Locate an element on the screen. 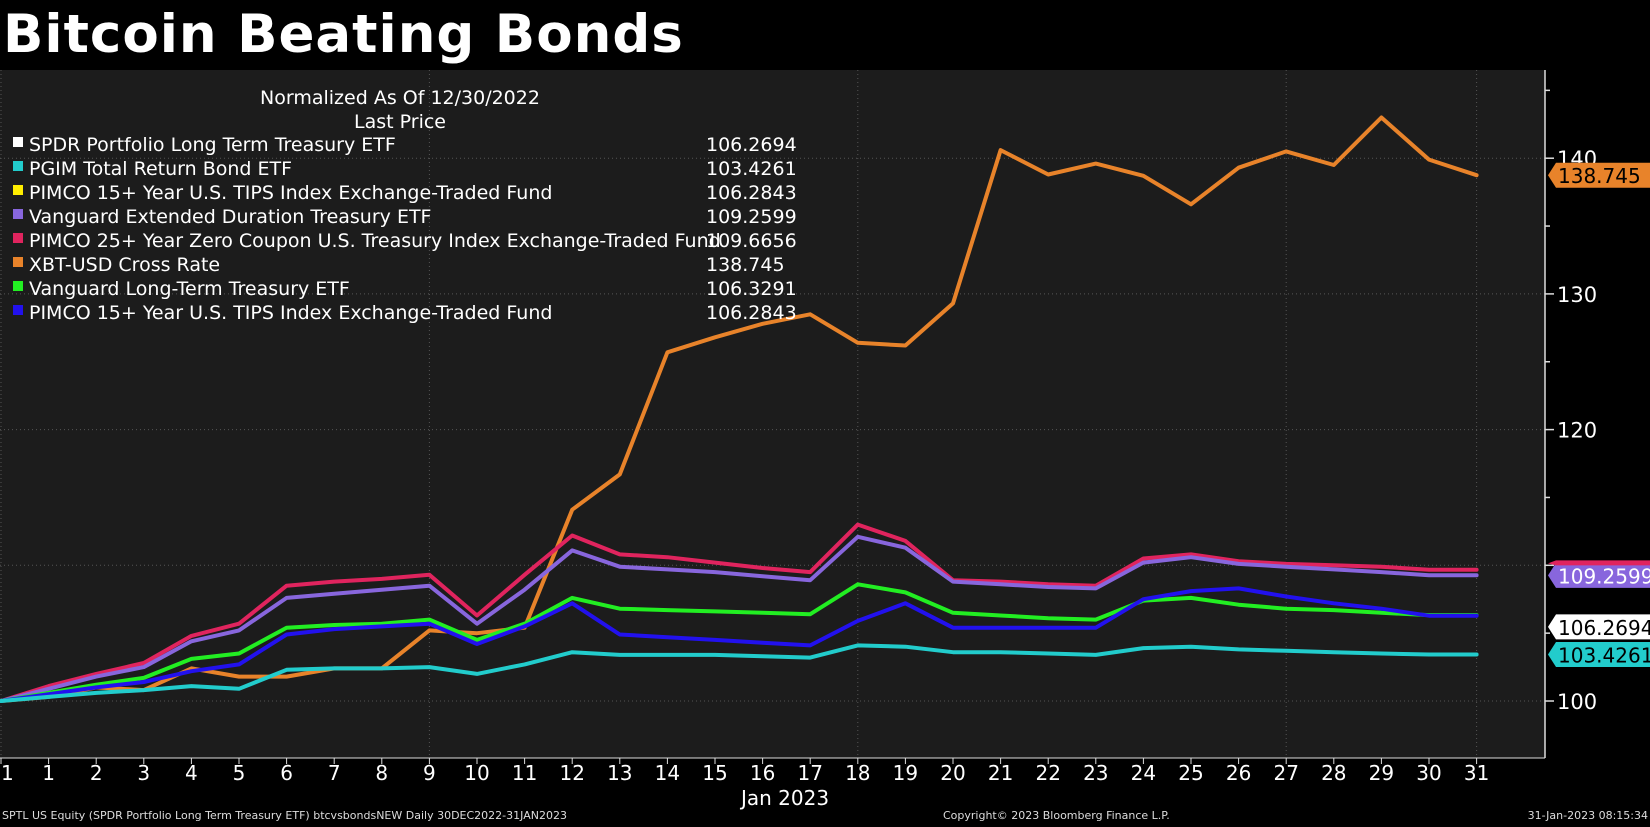 This screenshot has width=1650, height=827. x-axis-label: Jan 2023 is located at coordinates (784, 798).